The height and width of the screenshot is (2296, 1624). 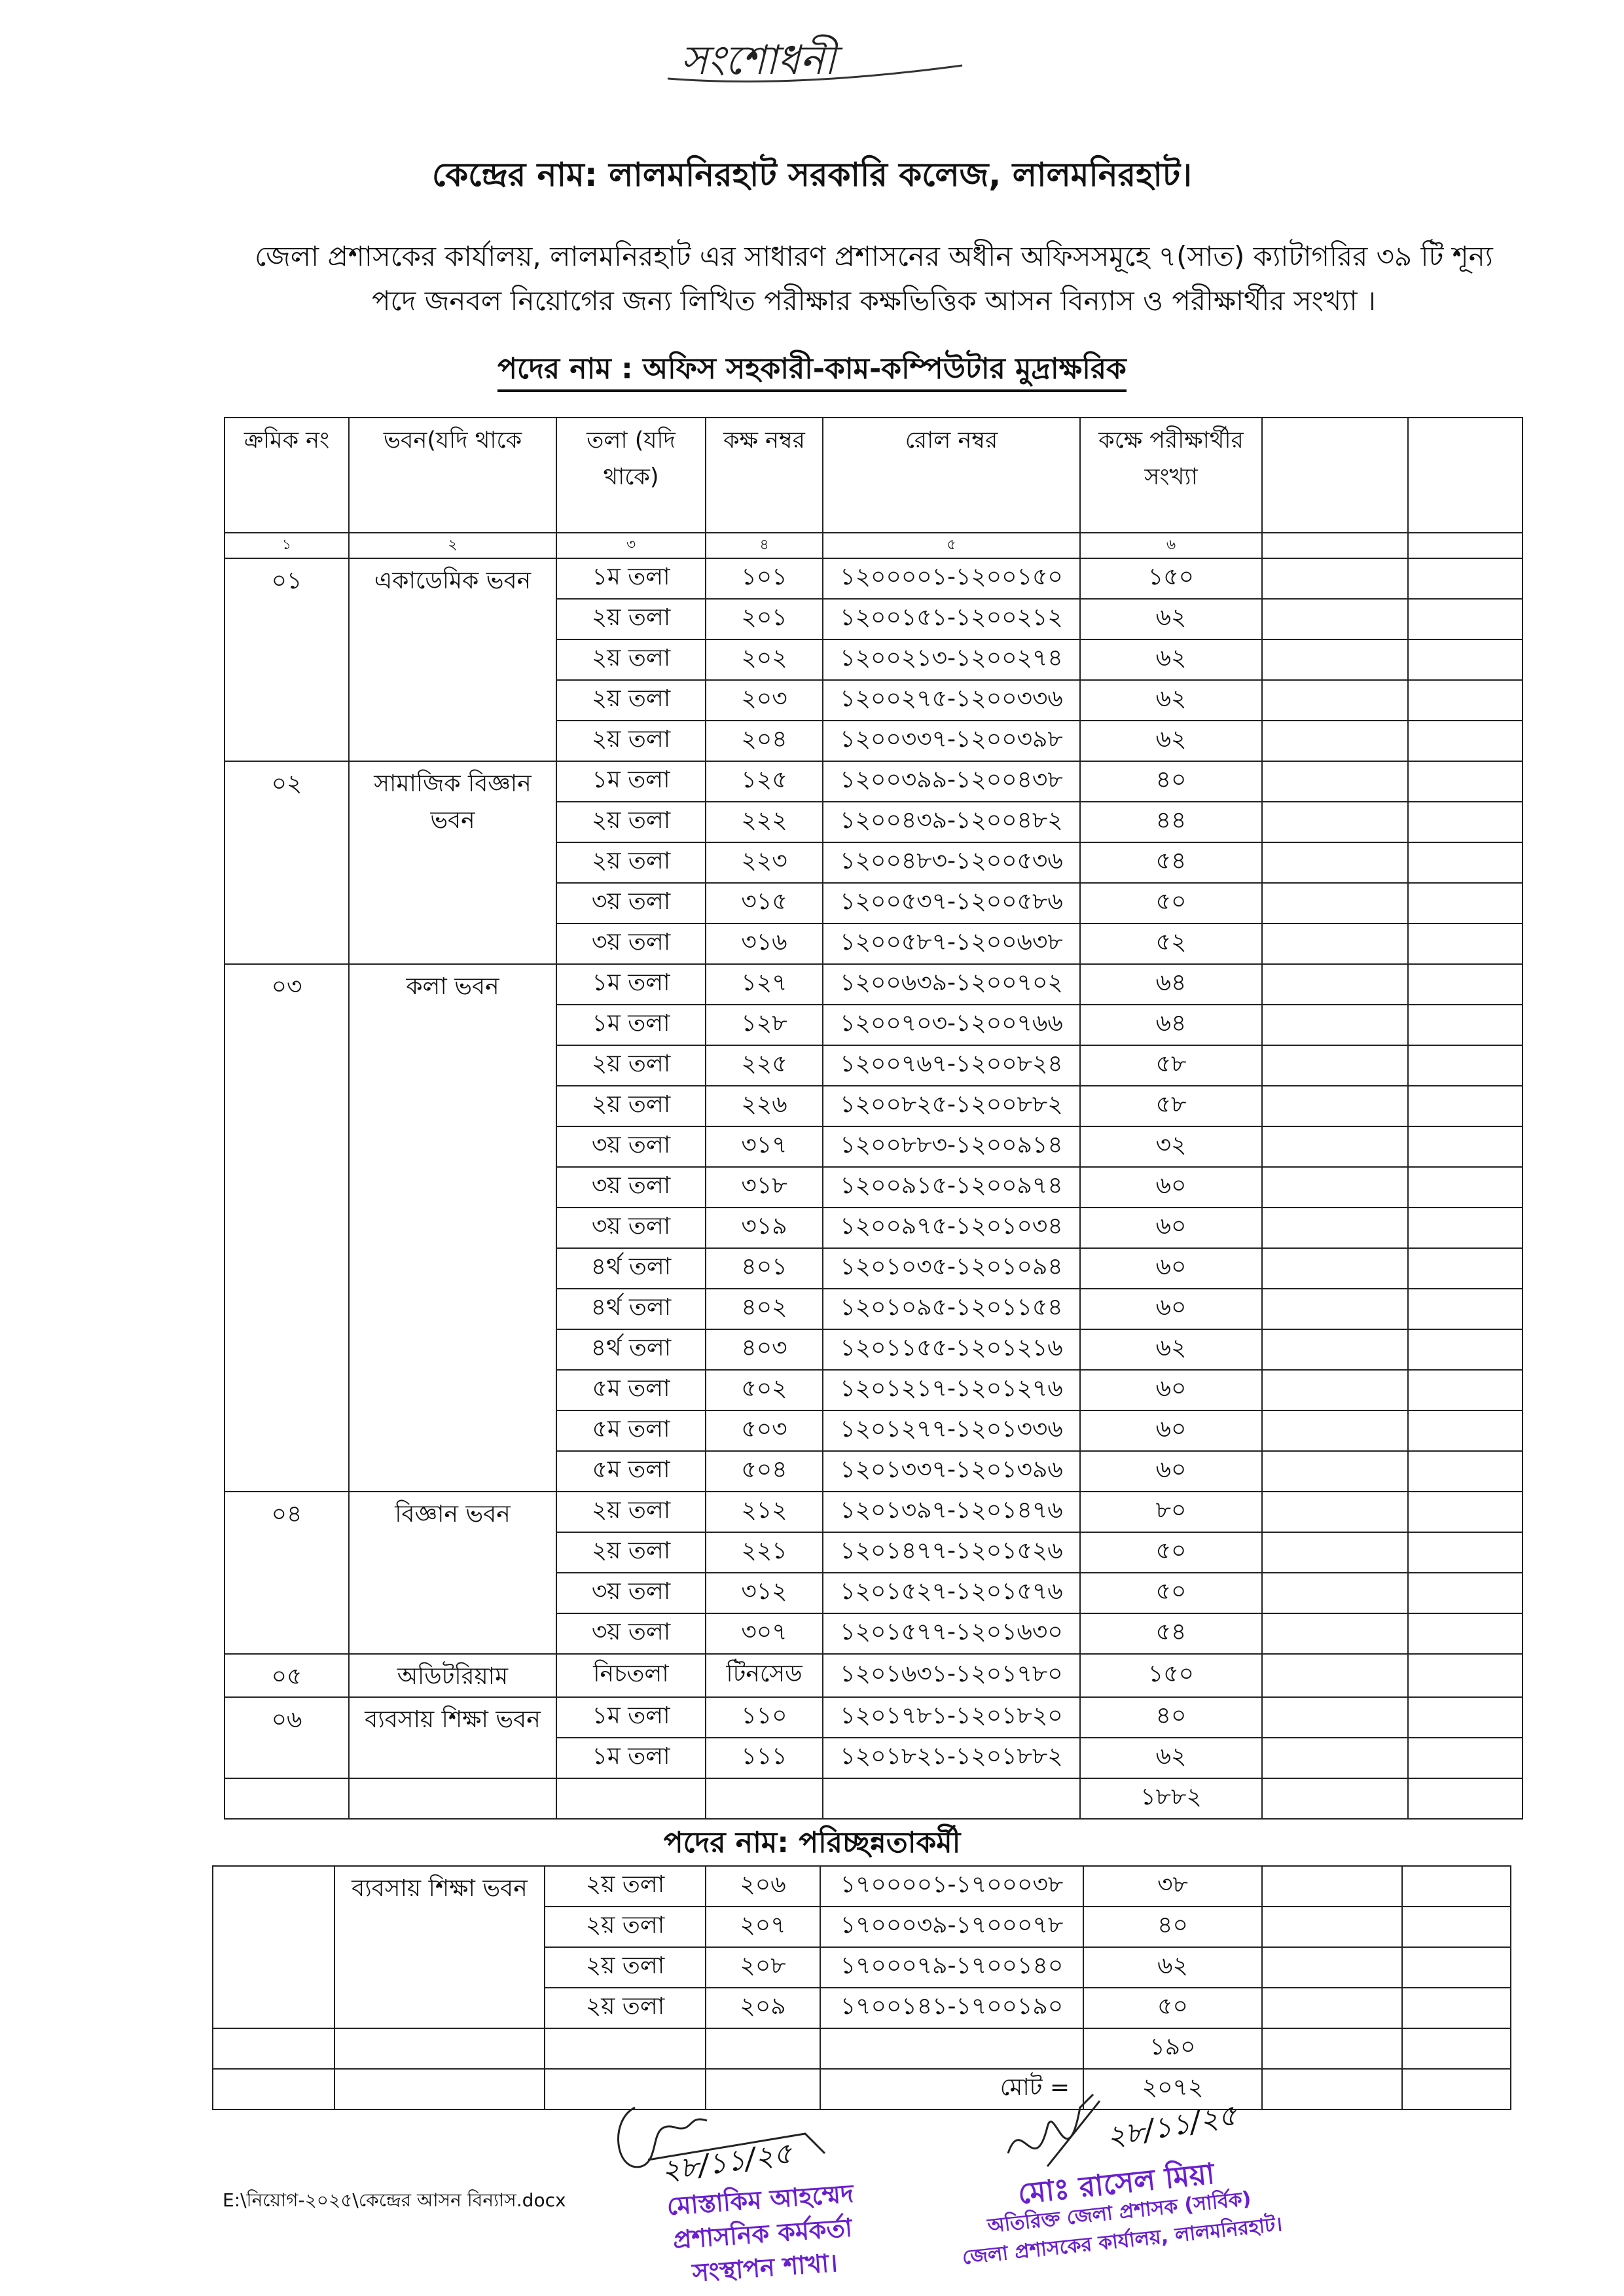 What do you see at coordinates (764, 1268) in the screenshot?
I see `room-cell: ৪০১` at bounding box center [764, 1268].